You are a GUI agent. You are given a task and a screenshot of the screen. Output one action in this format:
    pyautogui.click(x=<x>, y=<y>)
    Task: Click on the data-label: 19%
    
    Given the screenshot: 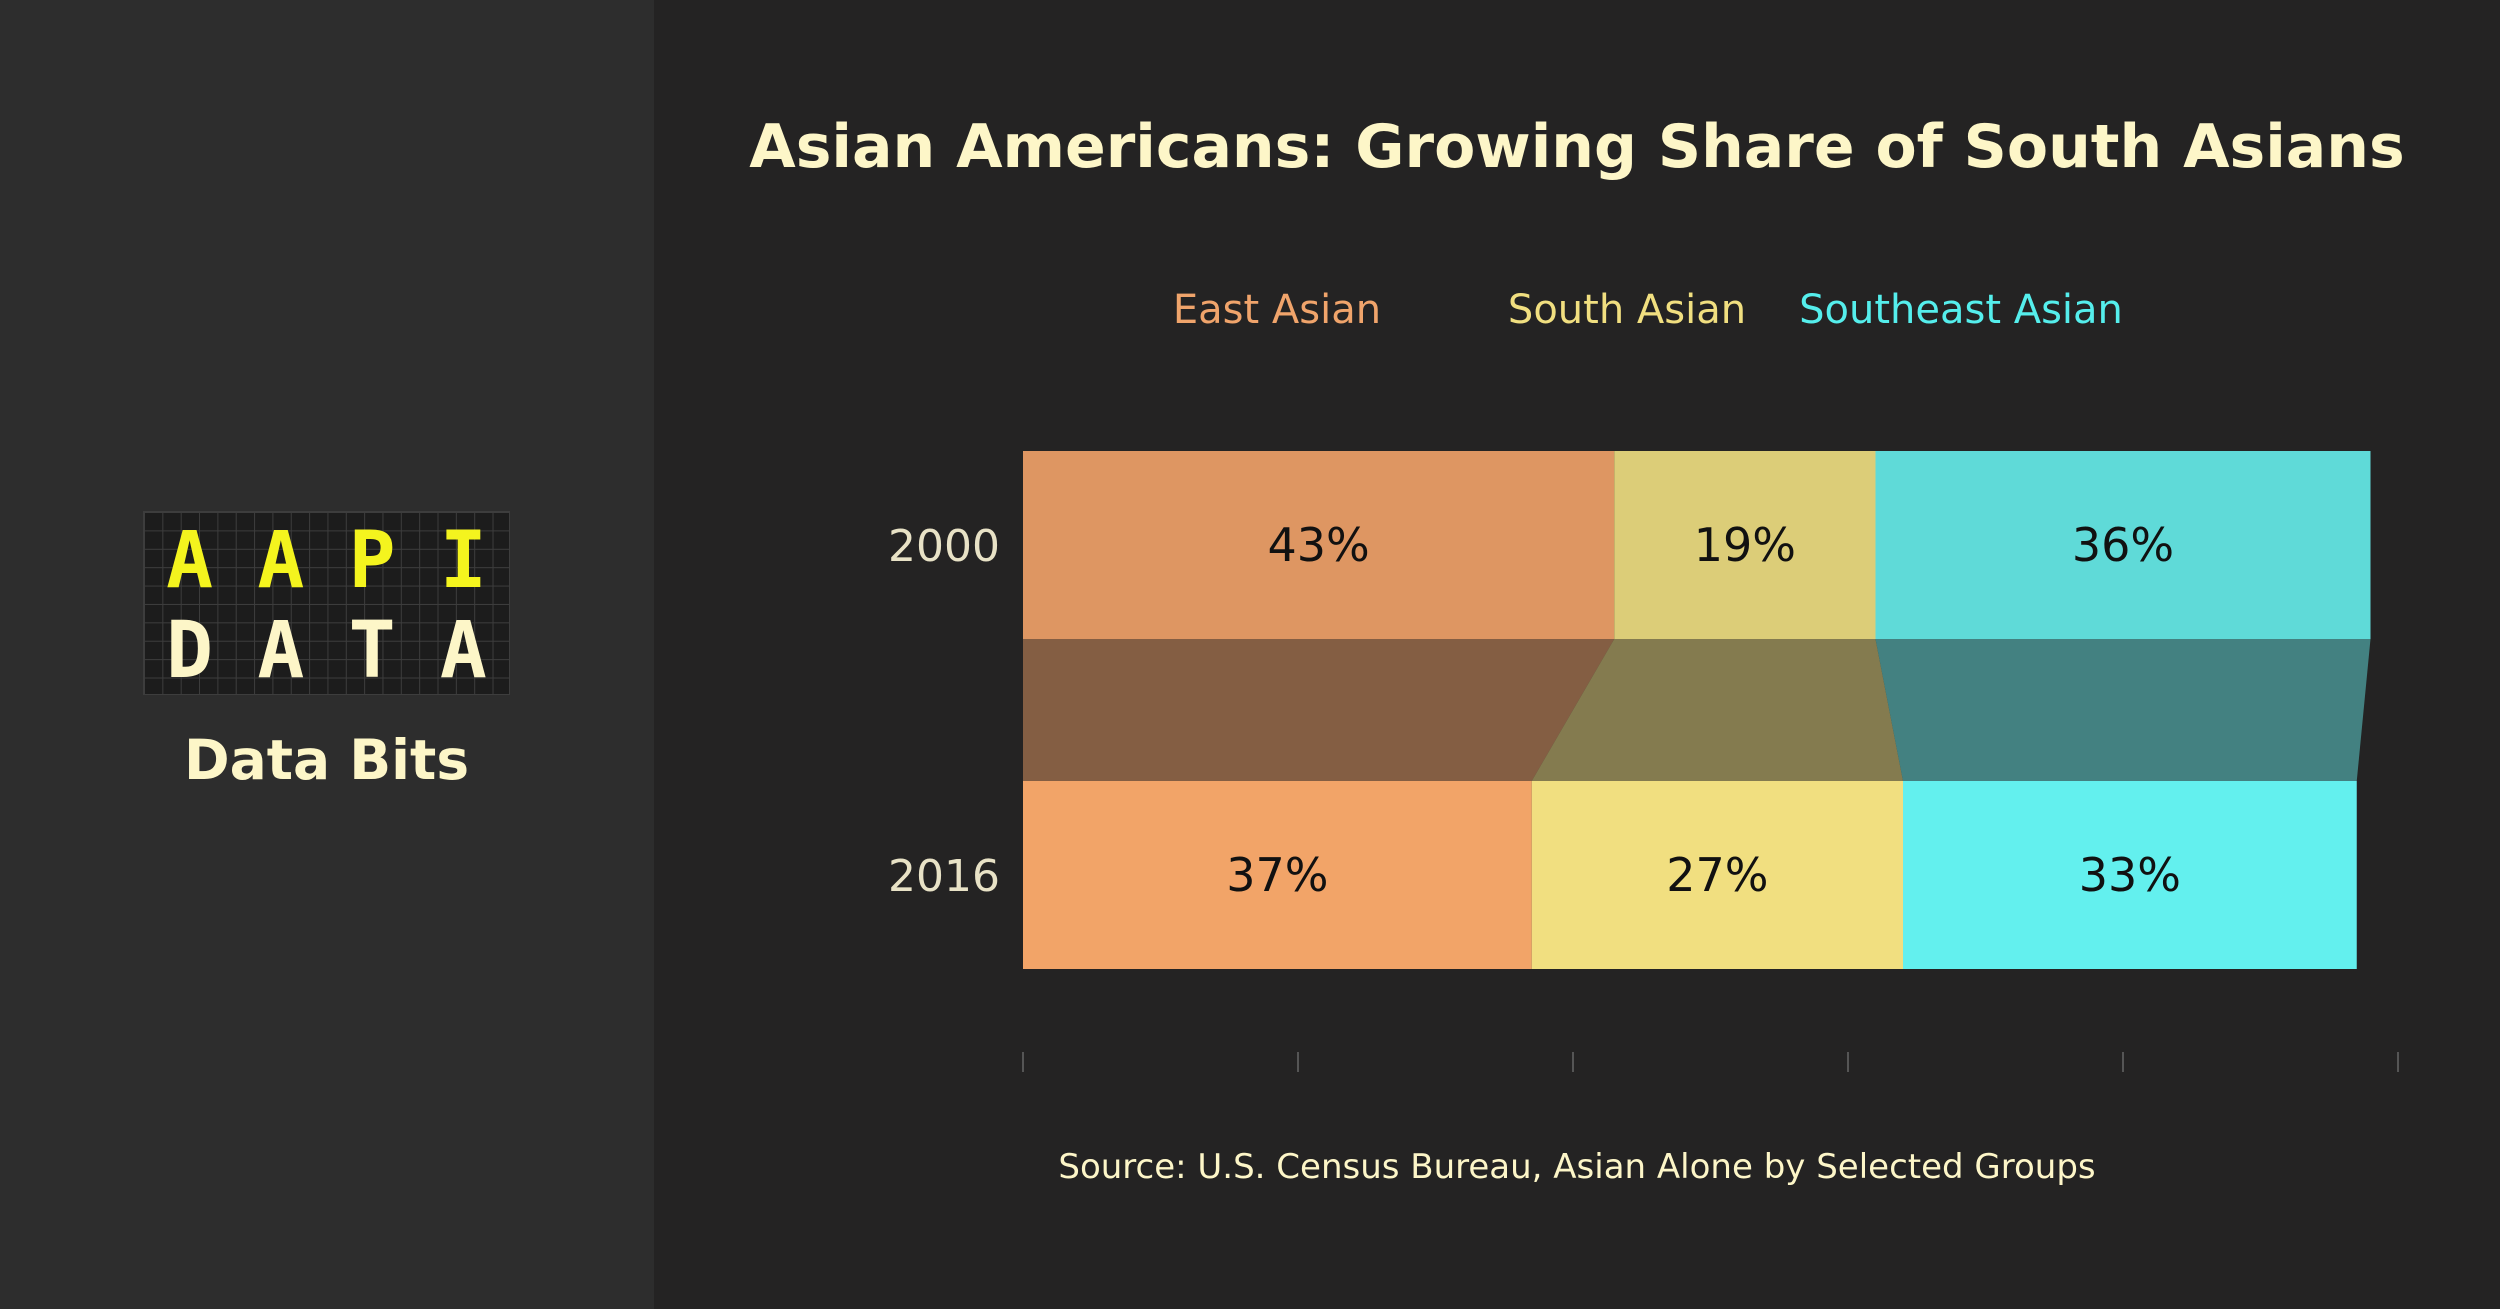 What is the action you would take?
    pyautogui.click(x=1745, y=545)
    